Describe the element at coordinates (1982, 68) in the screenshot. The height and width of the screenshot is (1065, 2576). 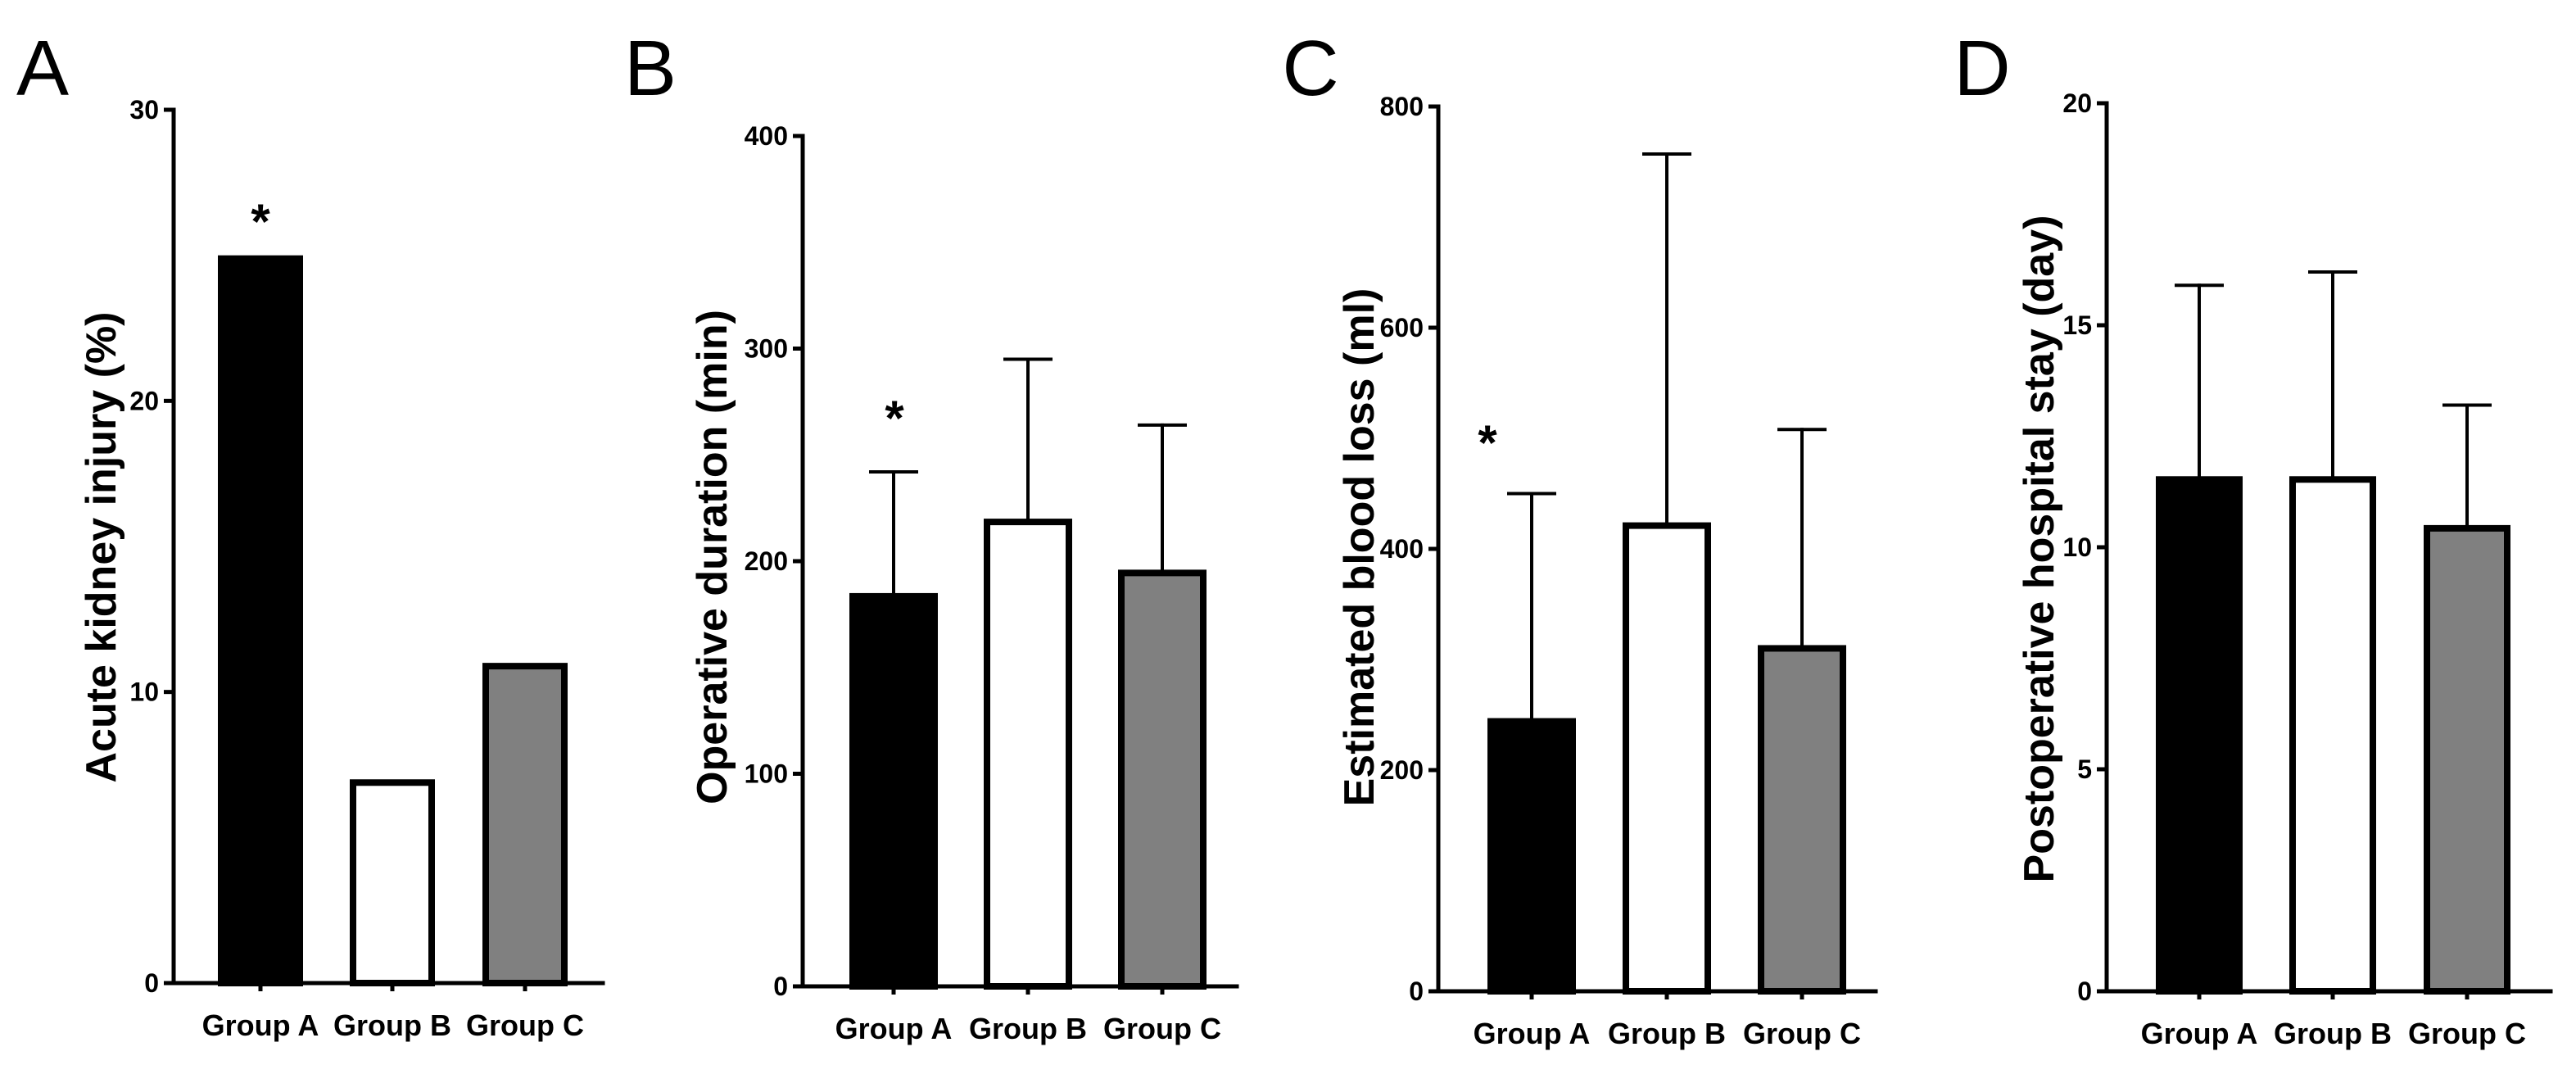
I see `panel-label: D` at that location.